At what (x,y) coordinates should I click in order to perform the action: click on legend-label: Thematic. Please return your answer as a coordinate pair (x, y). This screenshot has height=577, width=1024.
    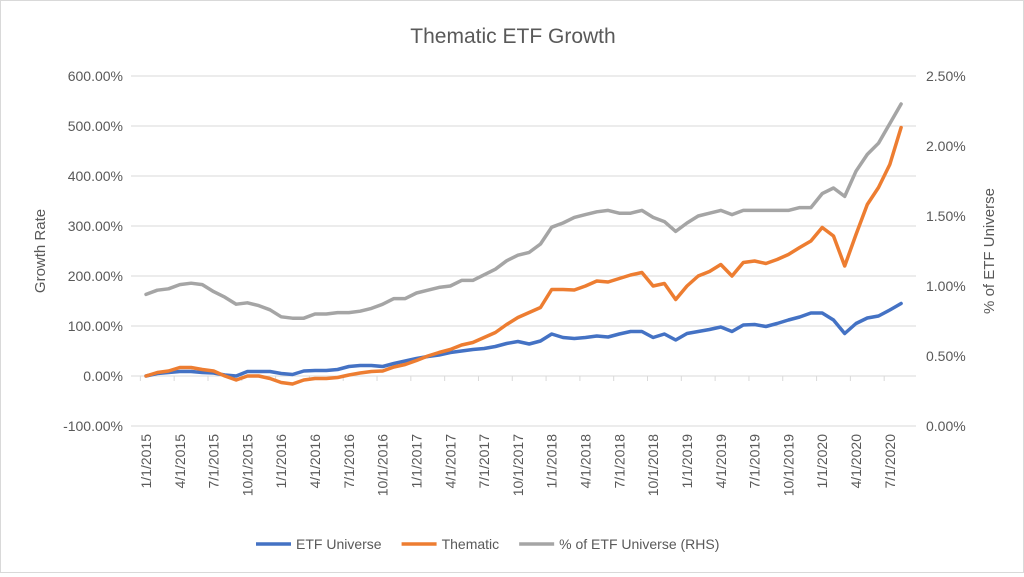
    Looking at the image, I should click on (471, 544).